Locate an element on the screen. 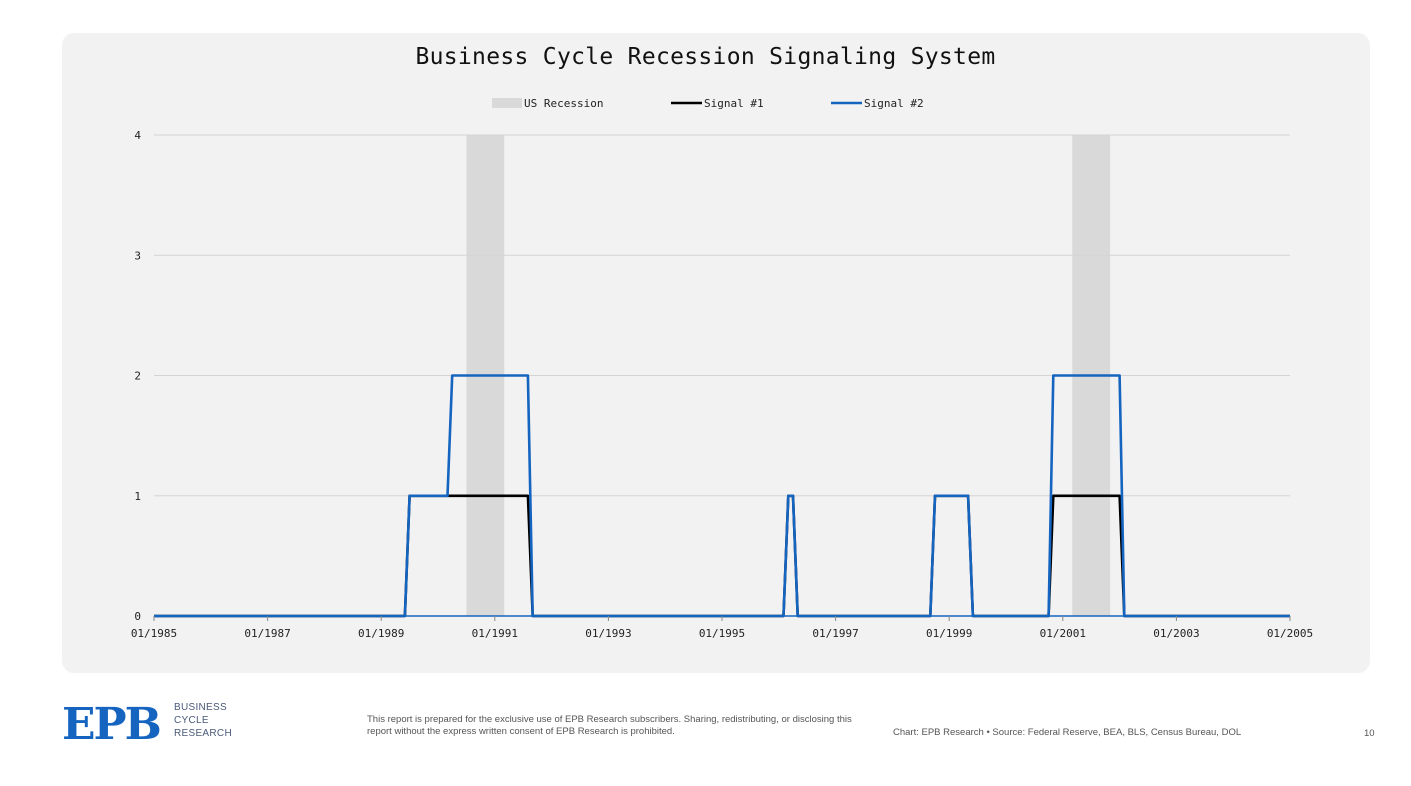 The image size is (1411, 786). y-tick-label: 3 is located at coordinates (137, 255).